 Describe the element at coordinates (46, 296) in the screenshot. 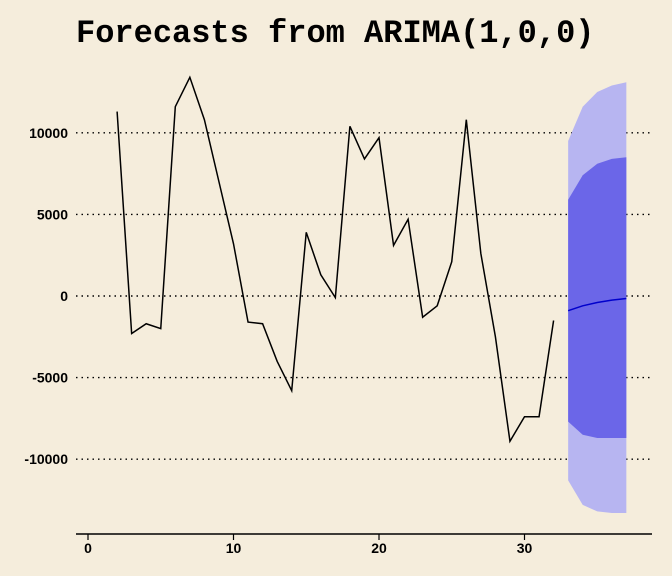

I see `y-axis: 10000 5000 0 -5000 -10000` at that location.